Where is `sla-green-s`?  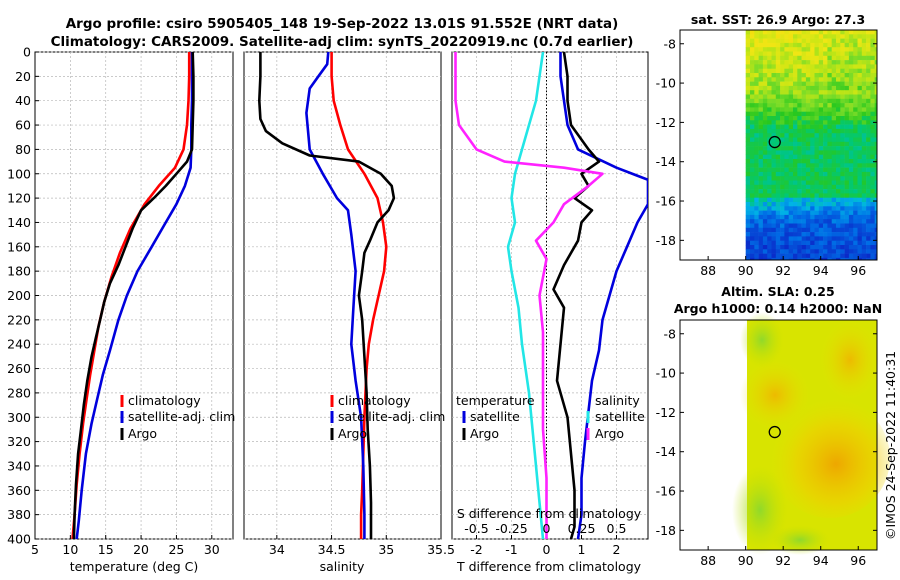 sla-green-s is located at coordinates (800, 540).